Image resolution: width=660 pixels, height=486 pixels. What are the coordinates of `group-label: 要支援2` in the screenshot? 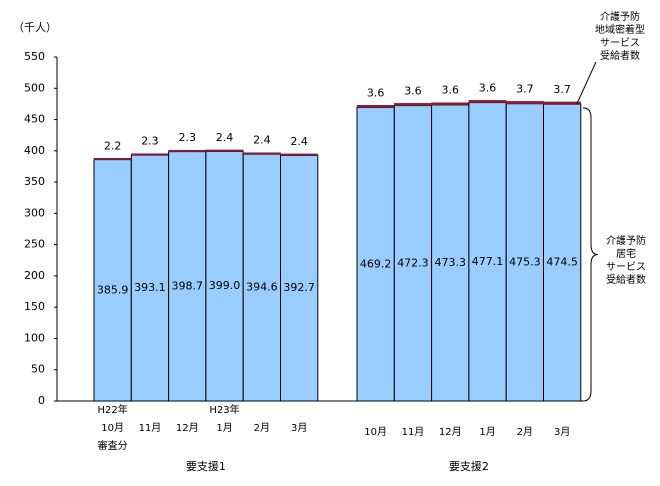 It's located at (469, 466).